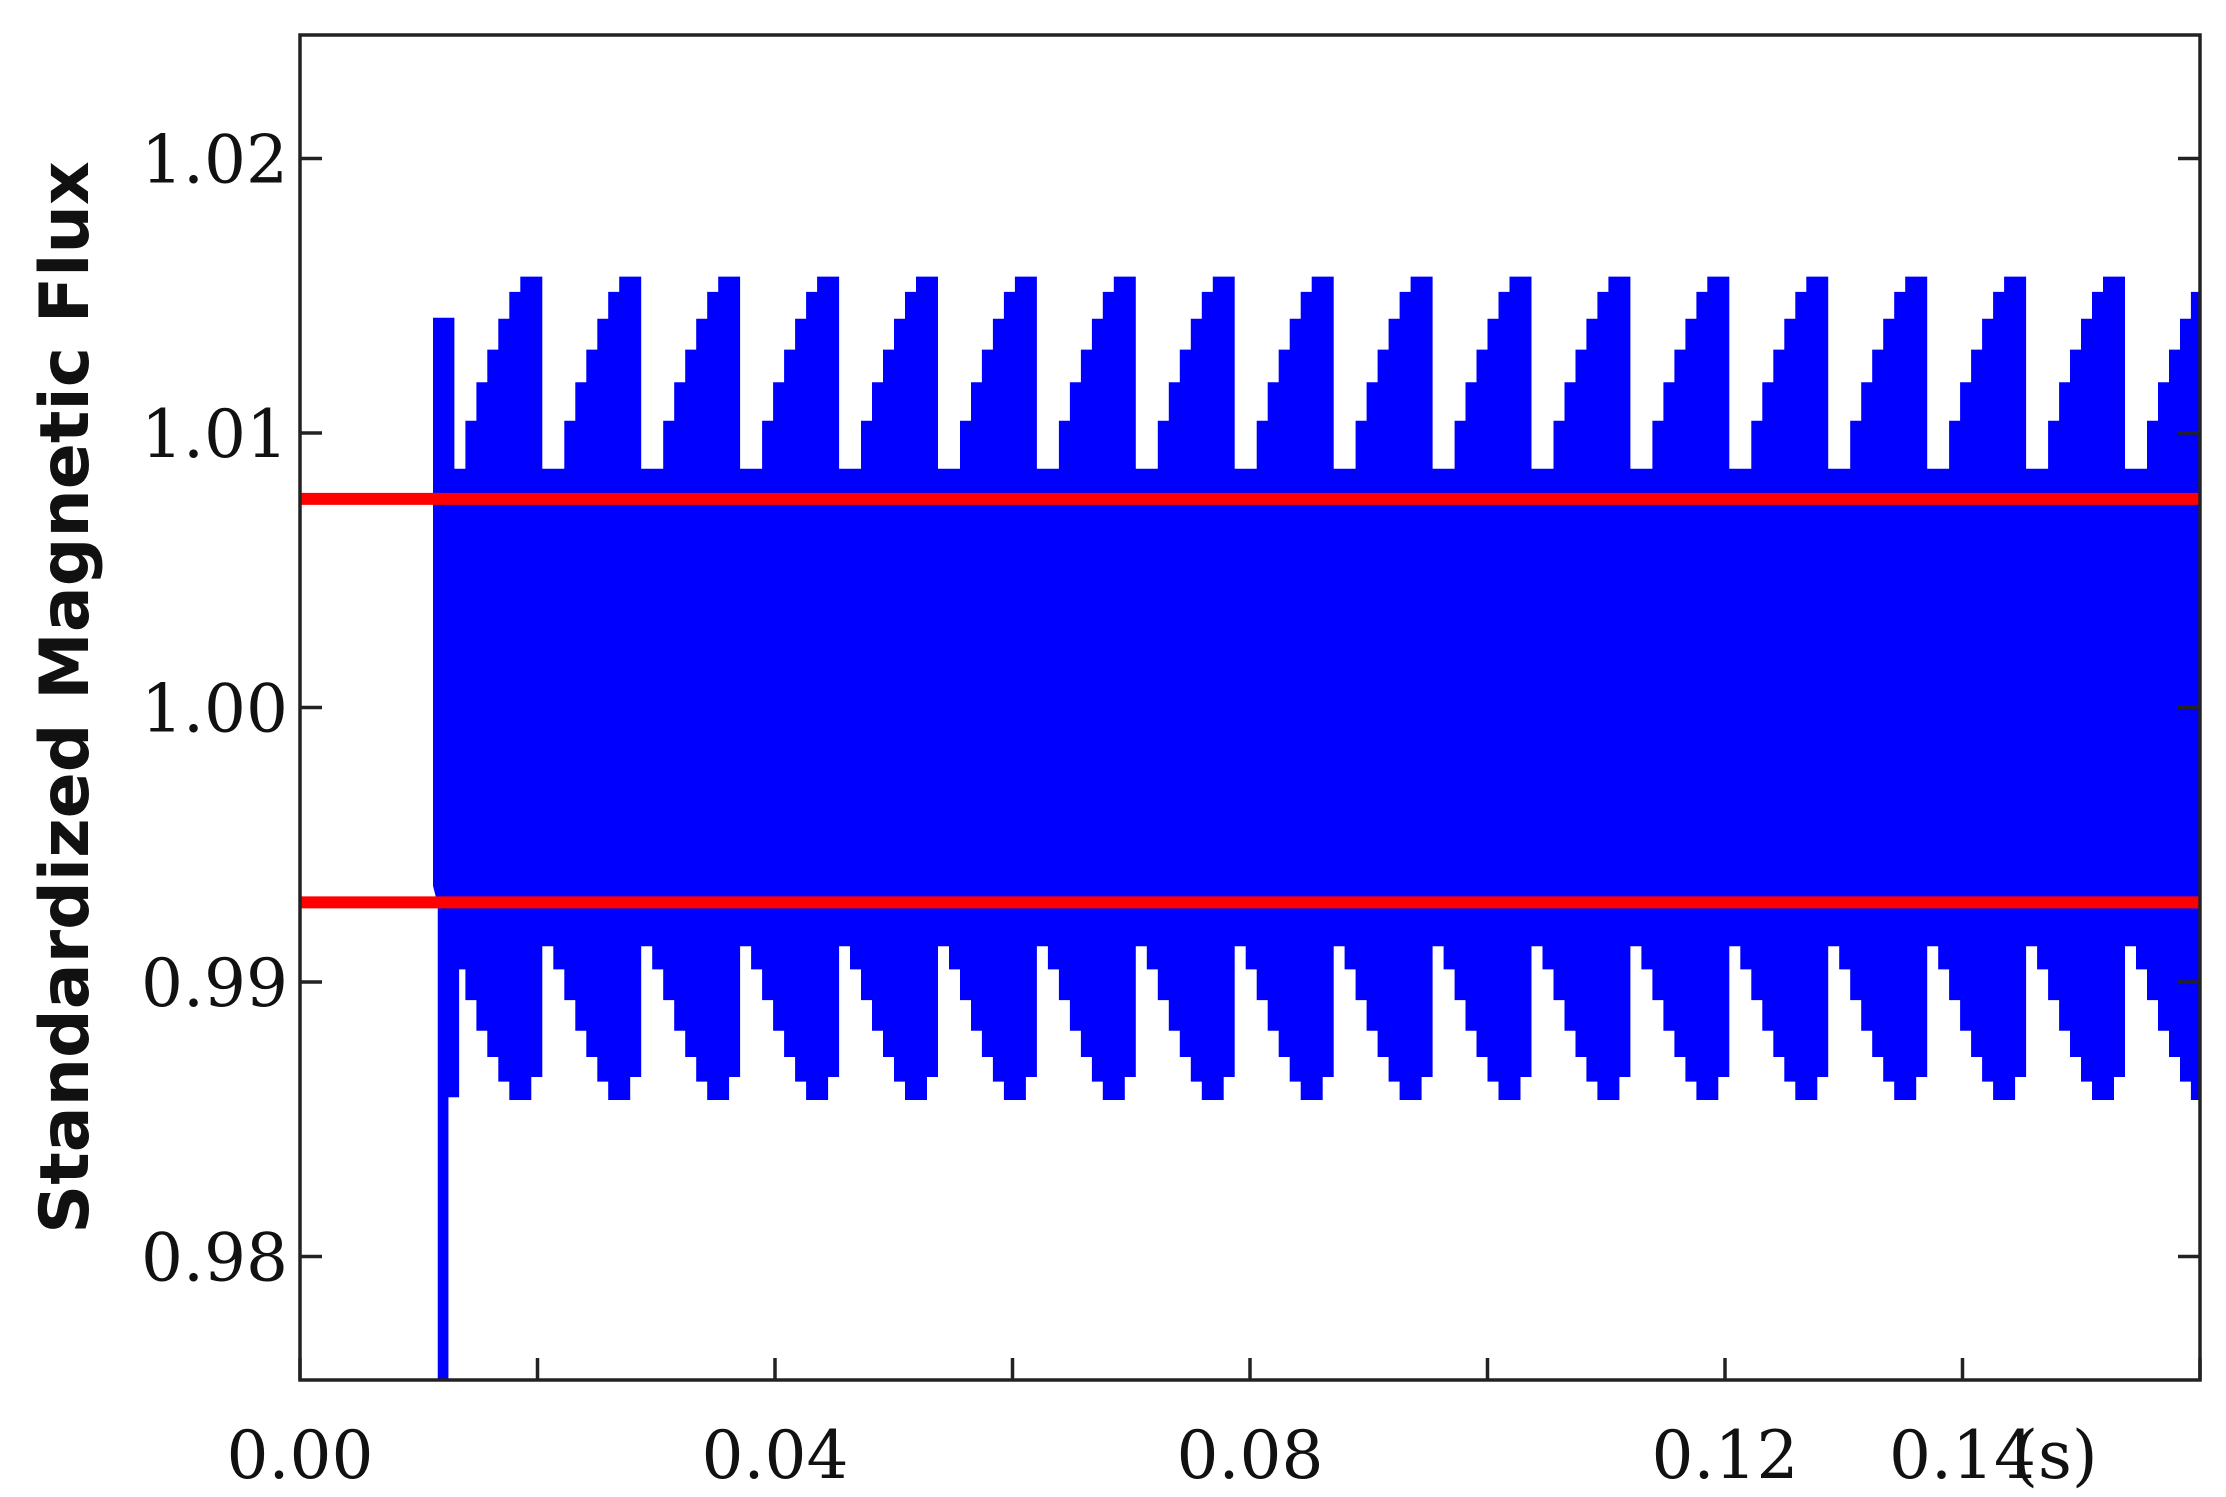  What do you see at coordinates (1962, 1455) in the screenshot?
I see `x-tick-label: 0.14` at bounding box center [1962, 1455].